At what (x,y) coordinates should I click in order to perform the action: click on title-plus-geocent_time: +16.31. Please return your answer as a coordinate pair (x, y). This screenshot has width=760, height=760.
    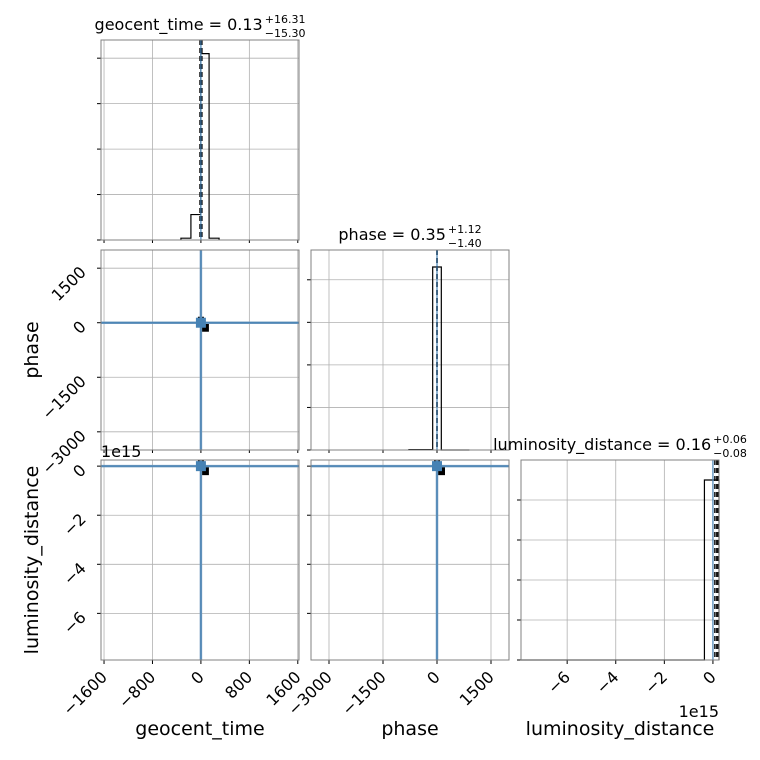
    Looking at the image, I should click on (285, 19).